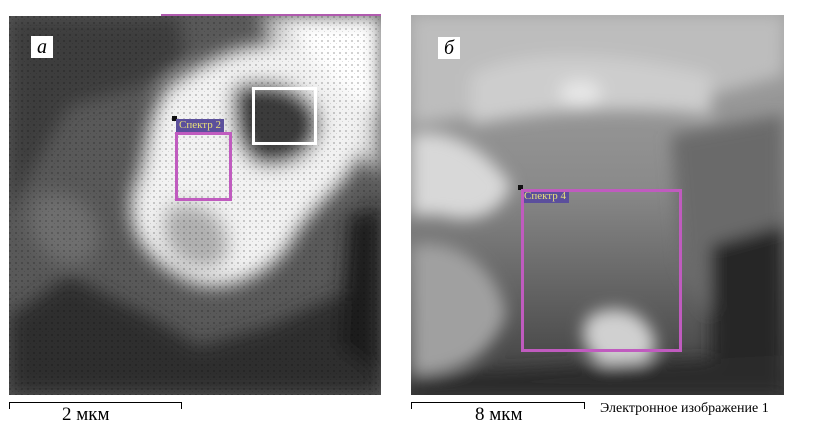 This screenshot has width=826, height=426. Describe the element at coordinates (684, 408) in the screenshot. I see `image-caption: Электронное изображение 1` at that location.